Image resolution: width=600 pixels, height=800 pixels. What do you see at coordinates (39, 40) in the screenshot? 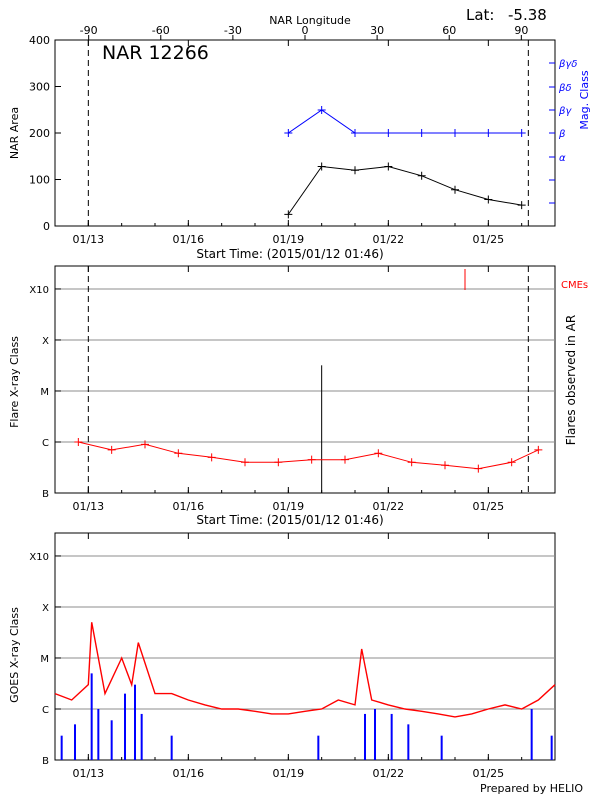
I see `panel1-ytick-label: 400` at bounding box center [39, 40].